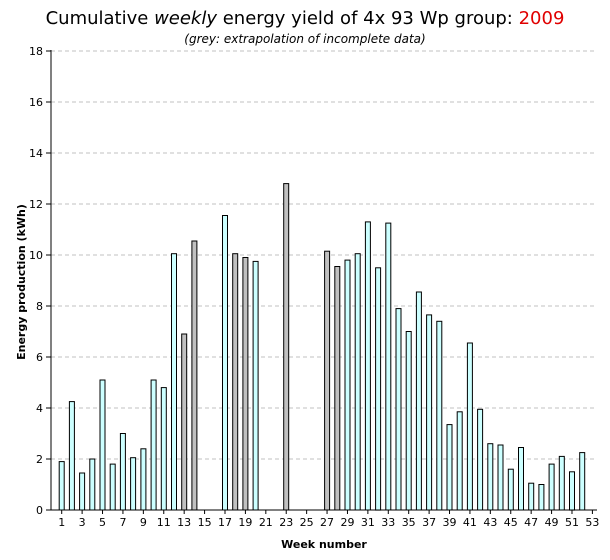 This screenshot has height=560, width=610. I want to click on y-tick-label: 12, so click(36, 204).